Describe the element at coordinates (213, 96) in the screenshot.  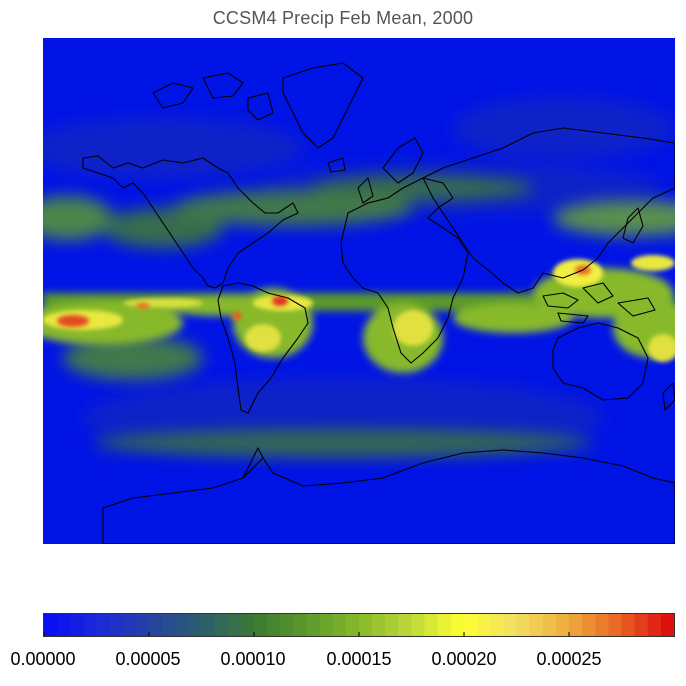
I see `coast-arctic-islands` at that location.